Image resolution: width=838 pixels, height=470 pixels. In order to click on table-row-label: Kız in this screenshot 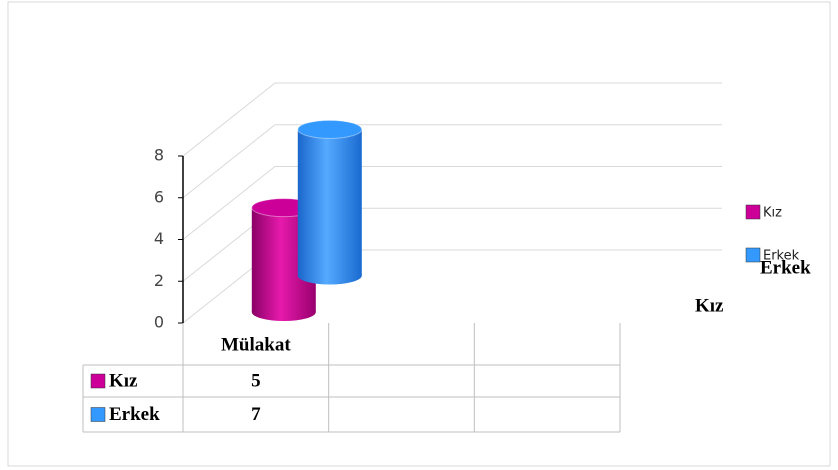, I will do `click(123, 380)`.